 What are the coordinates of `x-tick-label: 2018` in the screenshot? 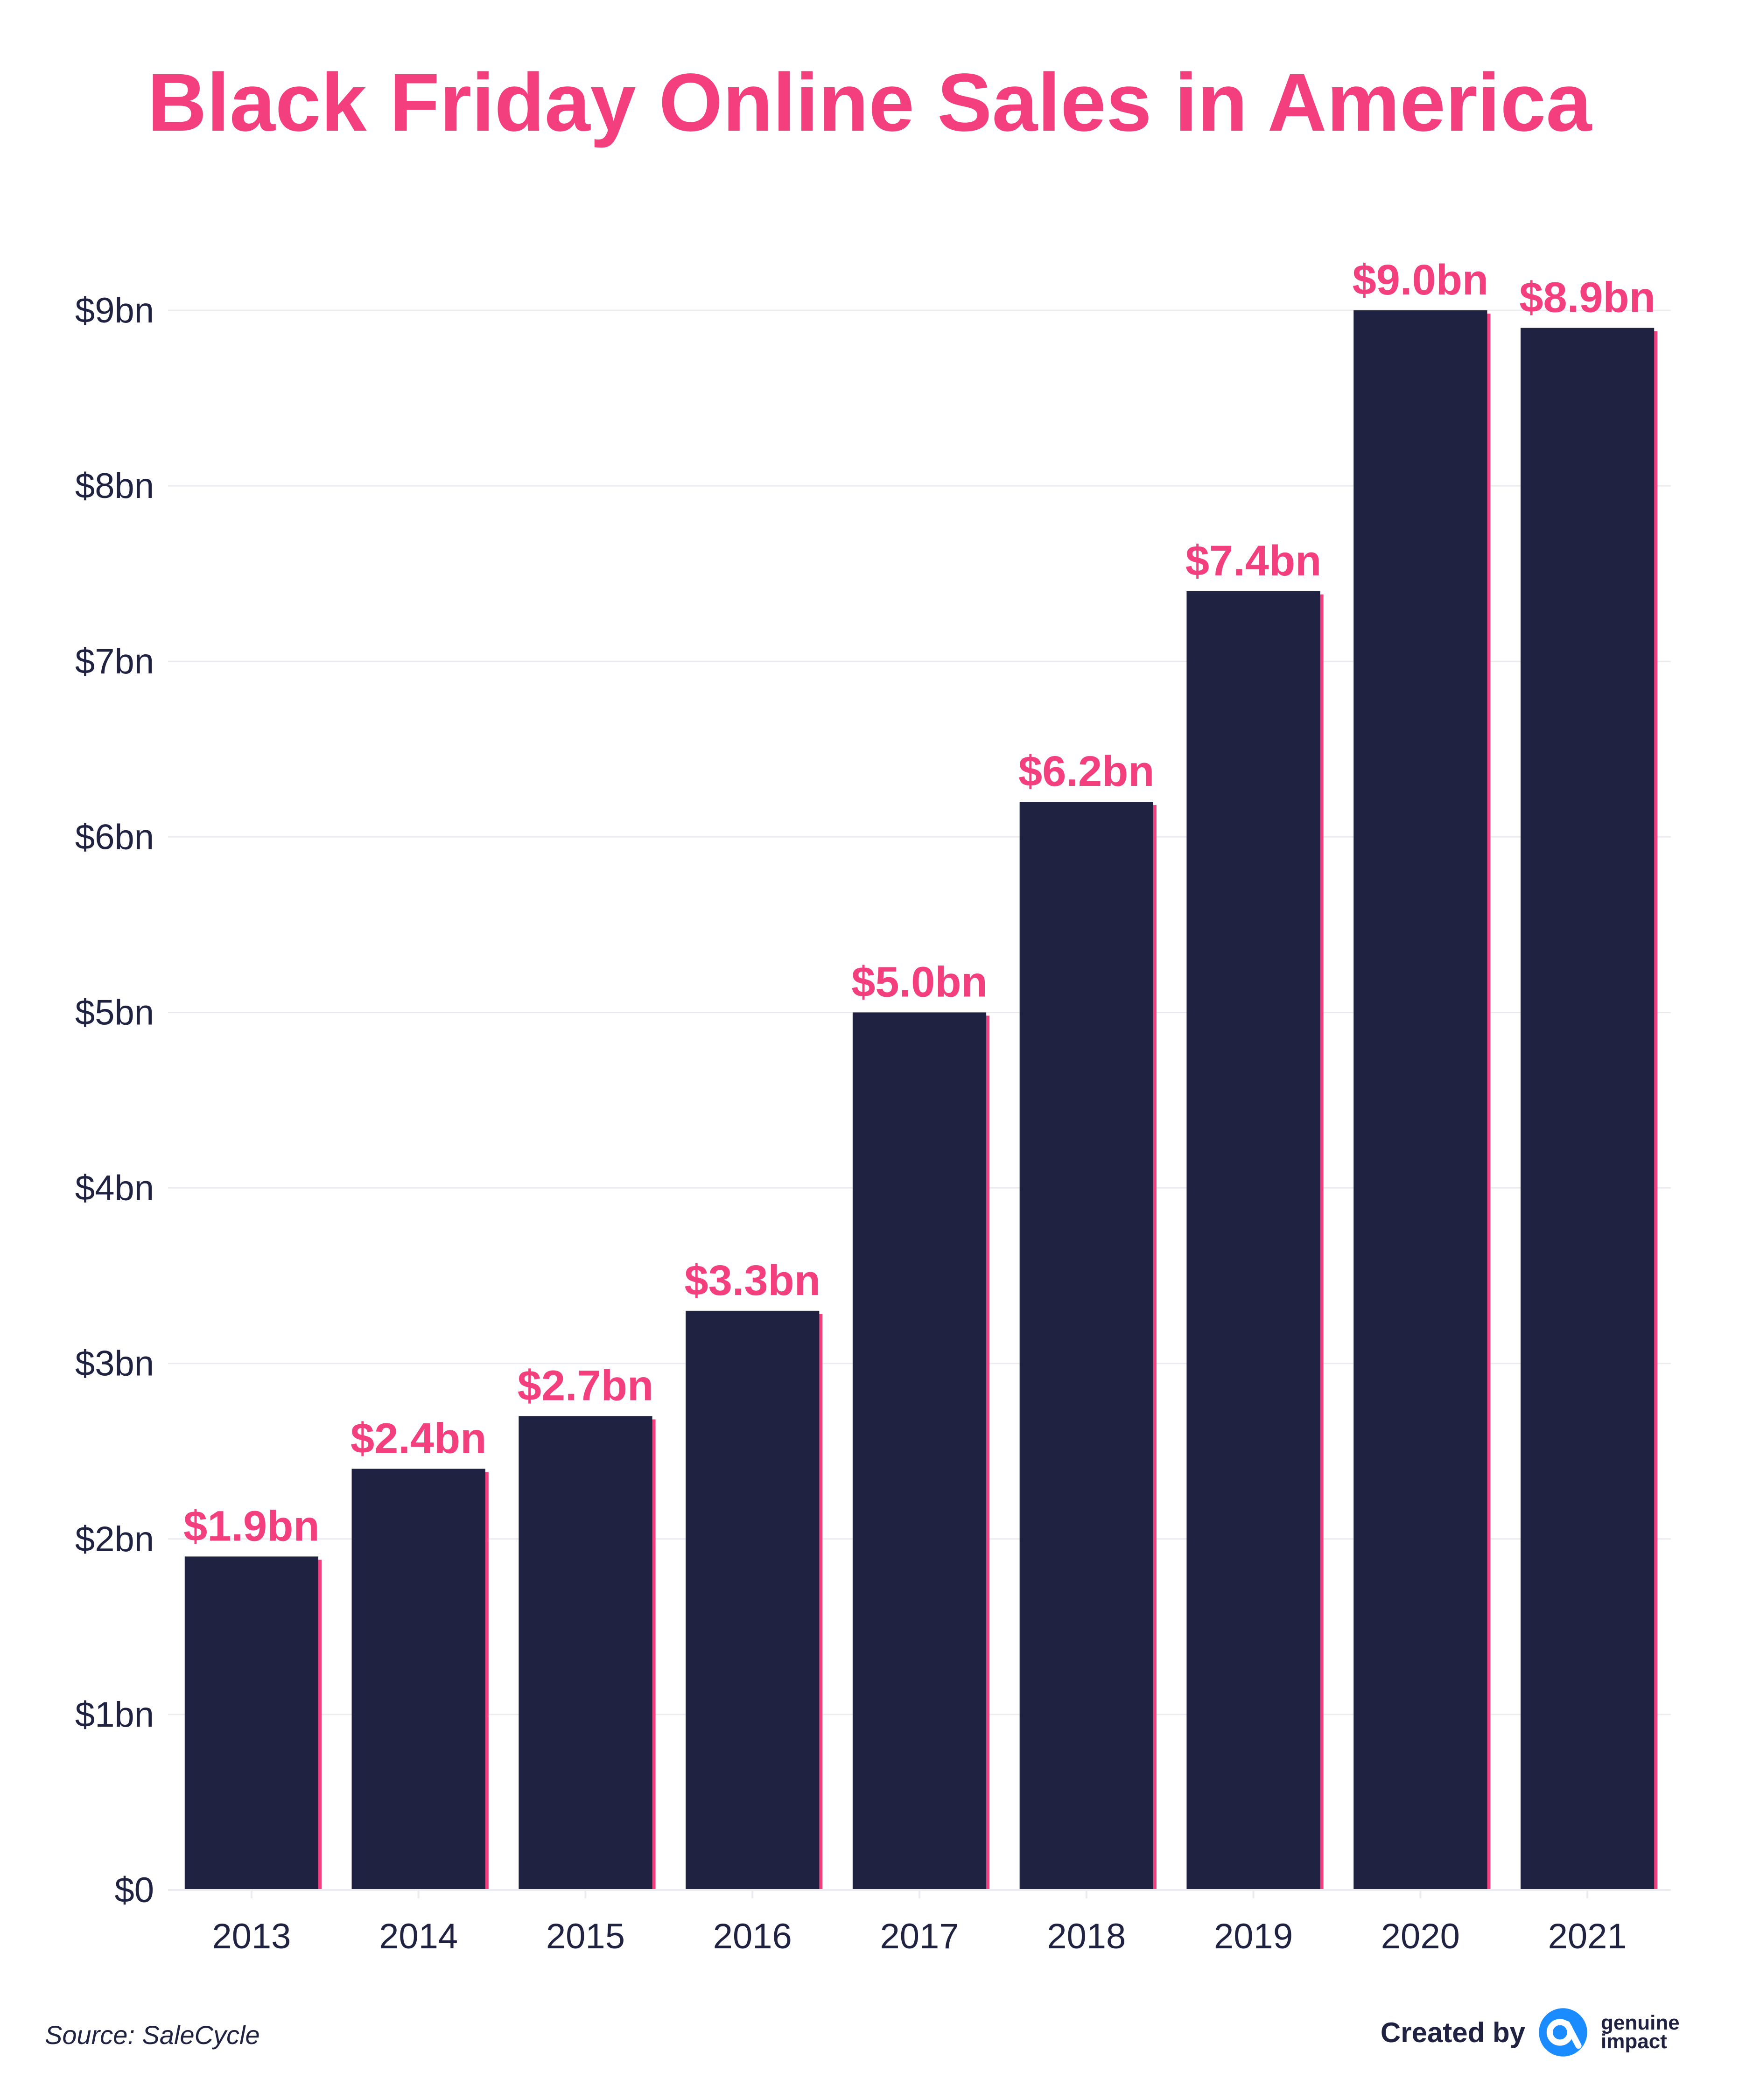 It's located at (1086, 1936).